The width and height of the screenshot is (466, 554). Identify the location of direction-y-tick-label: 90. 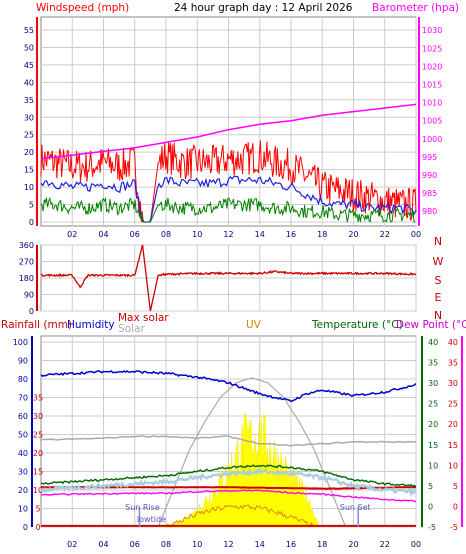
(29, 295).